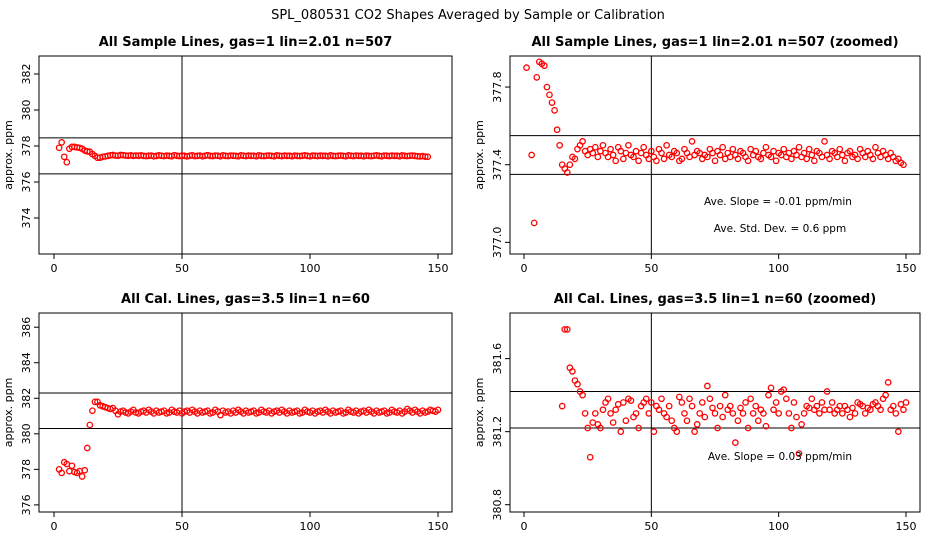 The width and height of the screenshot is (936, 540). I want to click on y-tick-label: 382, so click(26, 398).